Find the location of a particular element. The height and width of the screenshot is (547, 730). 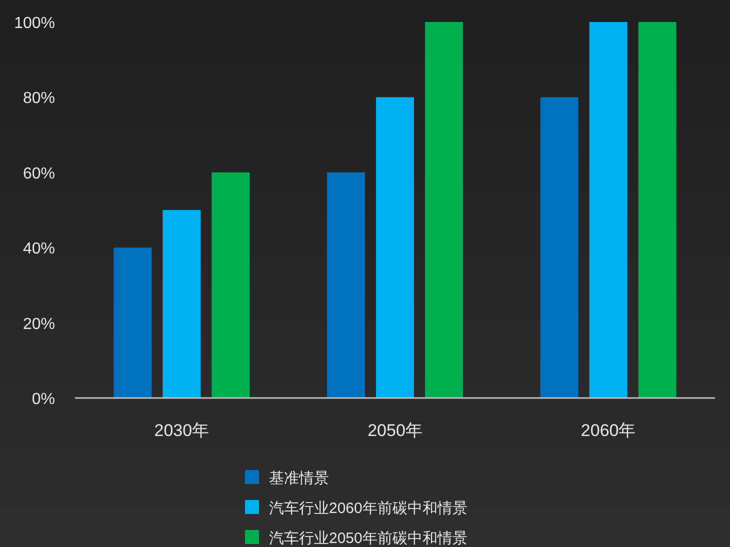

legend-label: 基准情景 is located at coordinates (299, 478).